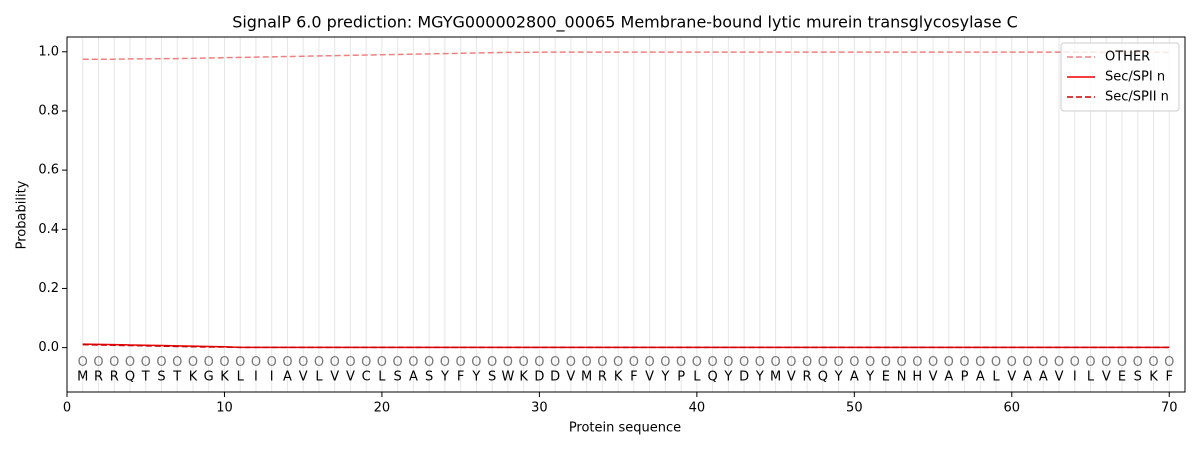 The height and width of the screenshot is (454, 1200). Describe the element at coordinates (626, 55) in the screenshot. I see `series-line` at that location.